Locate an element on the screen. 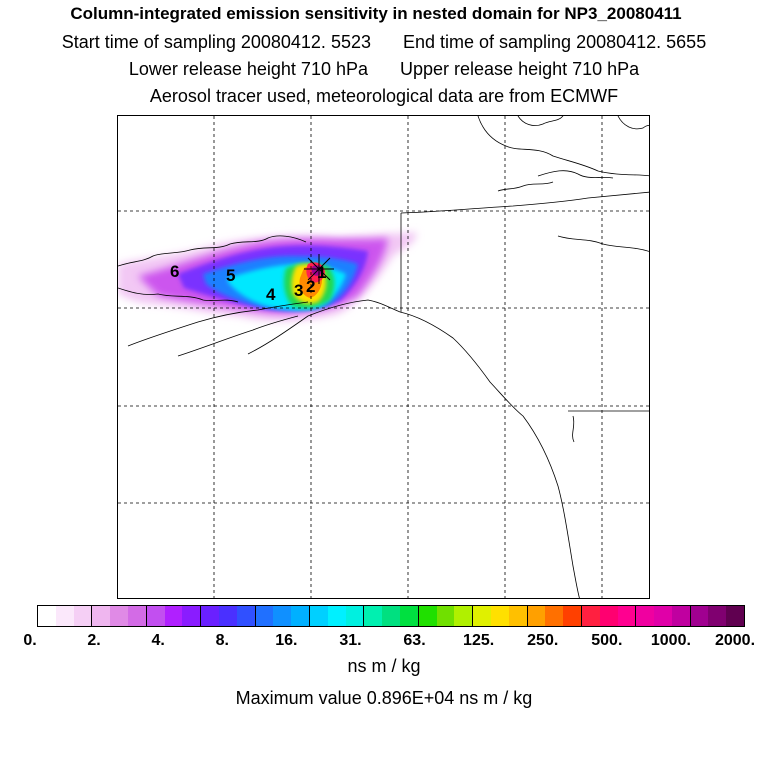 This screenshot has width=768, height=768. colorbar-tick-label: 2. is located at coordinates (94, 640).